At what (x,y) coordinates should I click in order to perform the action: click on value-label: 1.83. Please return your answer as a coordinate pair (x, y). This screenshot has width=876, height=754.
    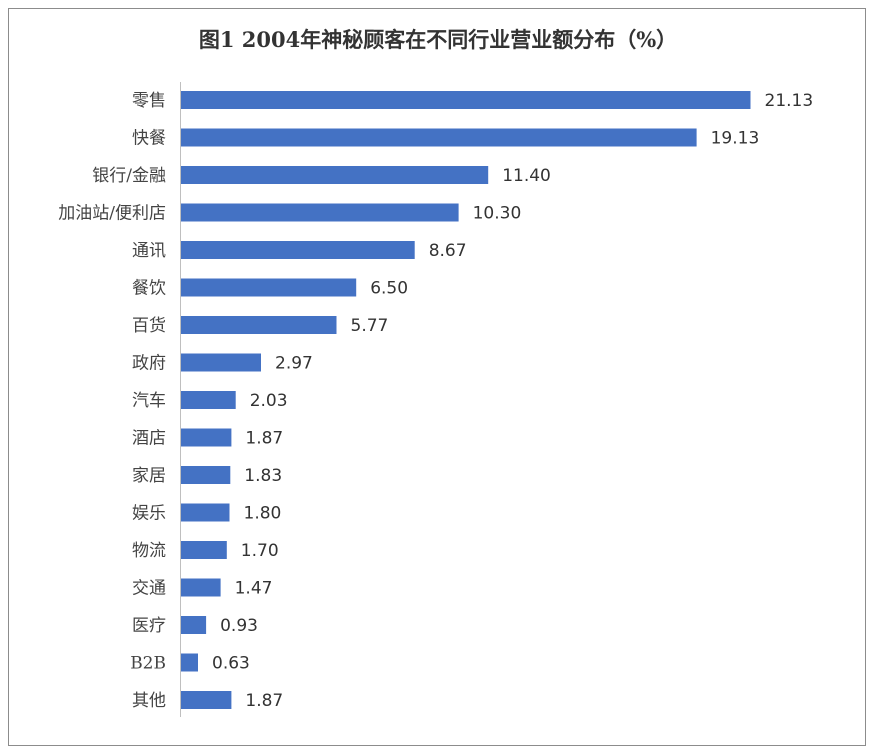
    Looking at the image, I should click on (263, 476).